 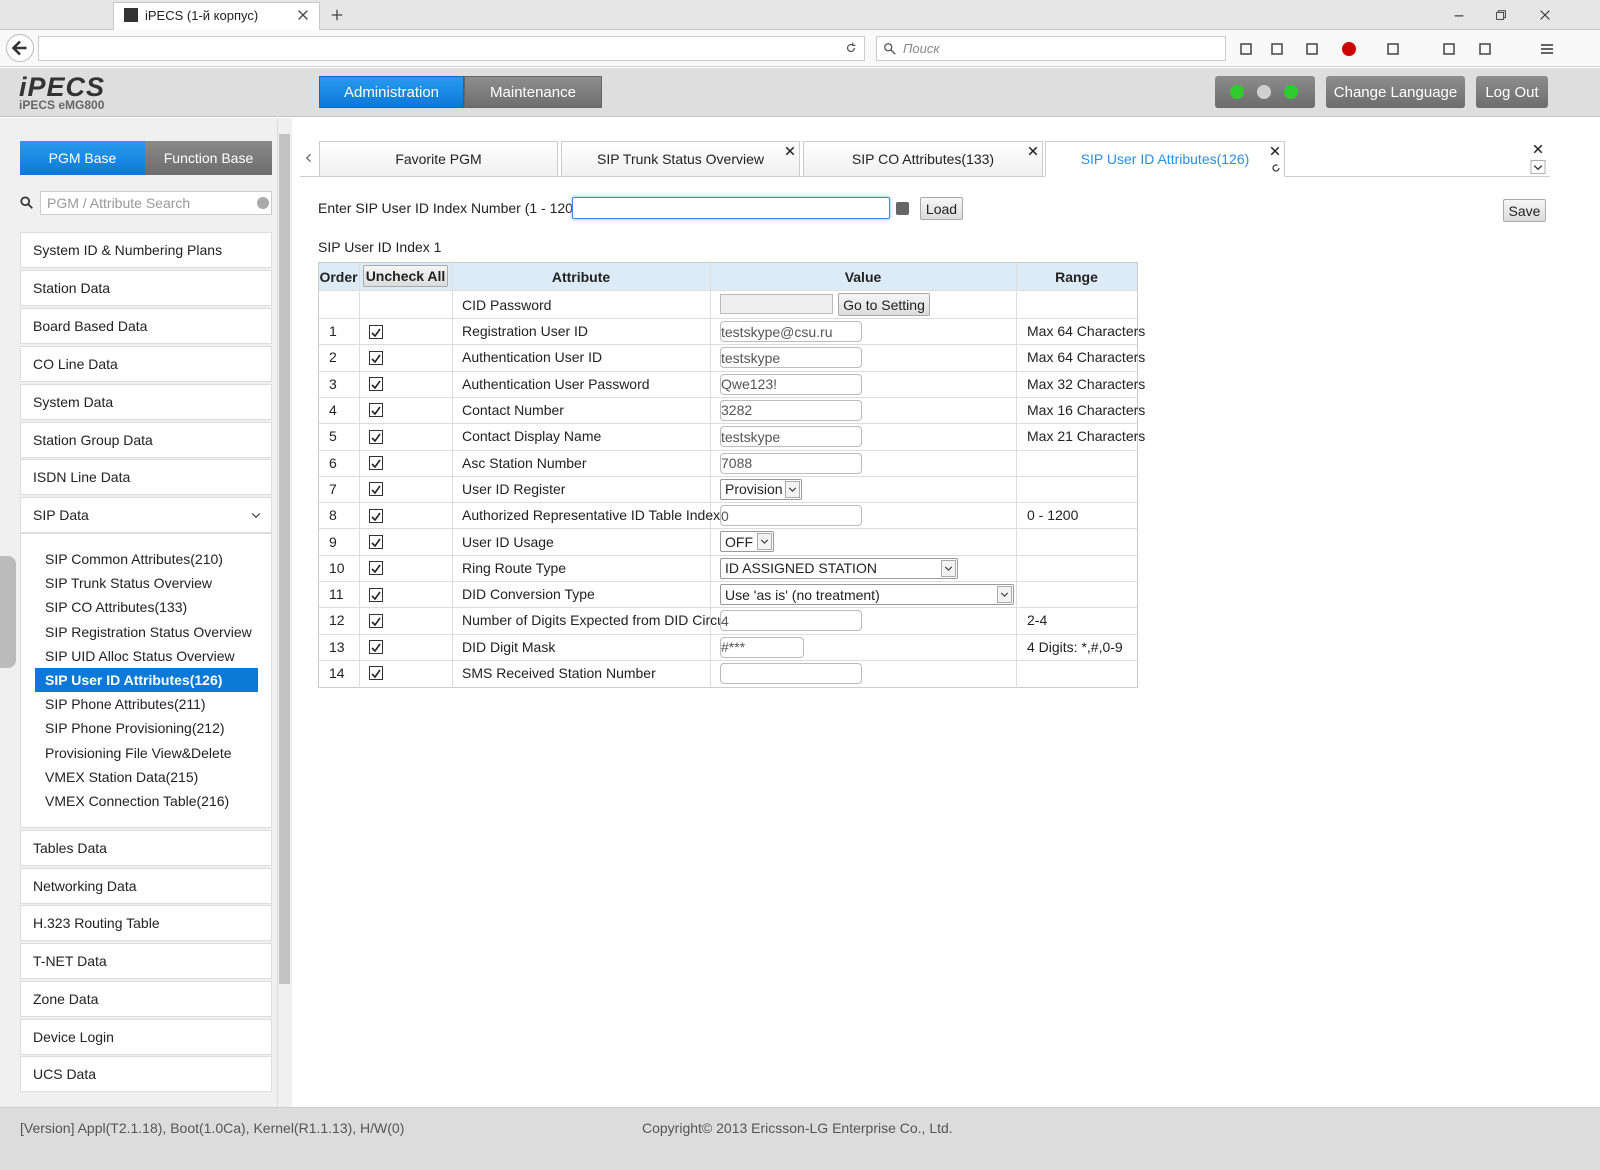 I want to click on submenu-item: SIP CO Attributes(133), so click(x=116, y=607).